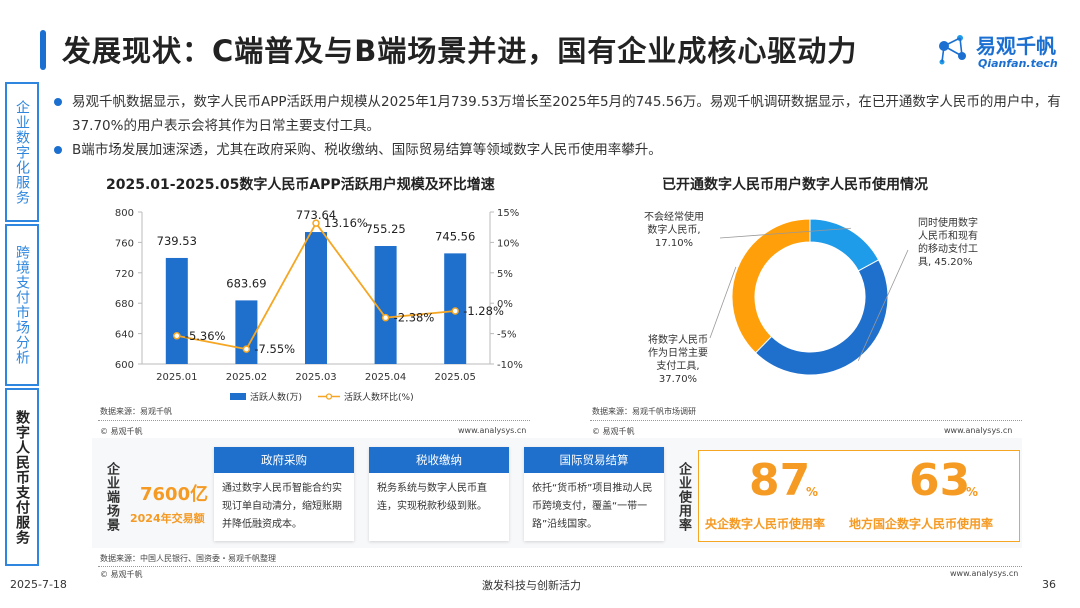 This screenshot has height=608, width=1080. Describe the element at coordinates (765, 524) in the screenshot. I see `central-soe-rate-caption: 央企数字人民币使用率` at that location.